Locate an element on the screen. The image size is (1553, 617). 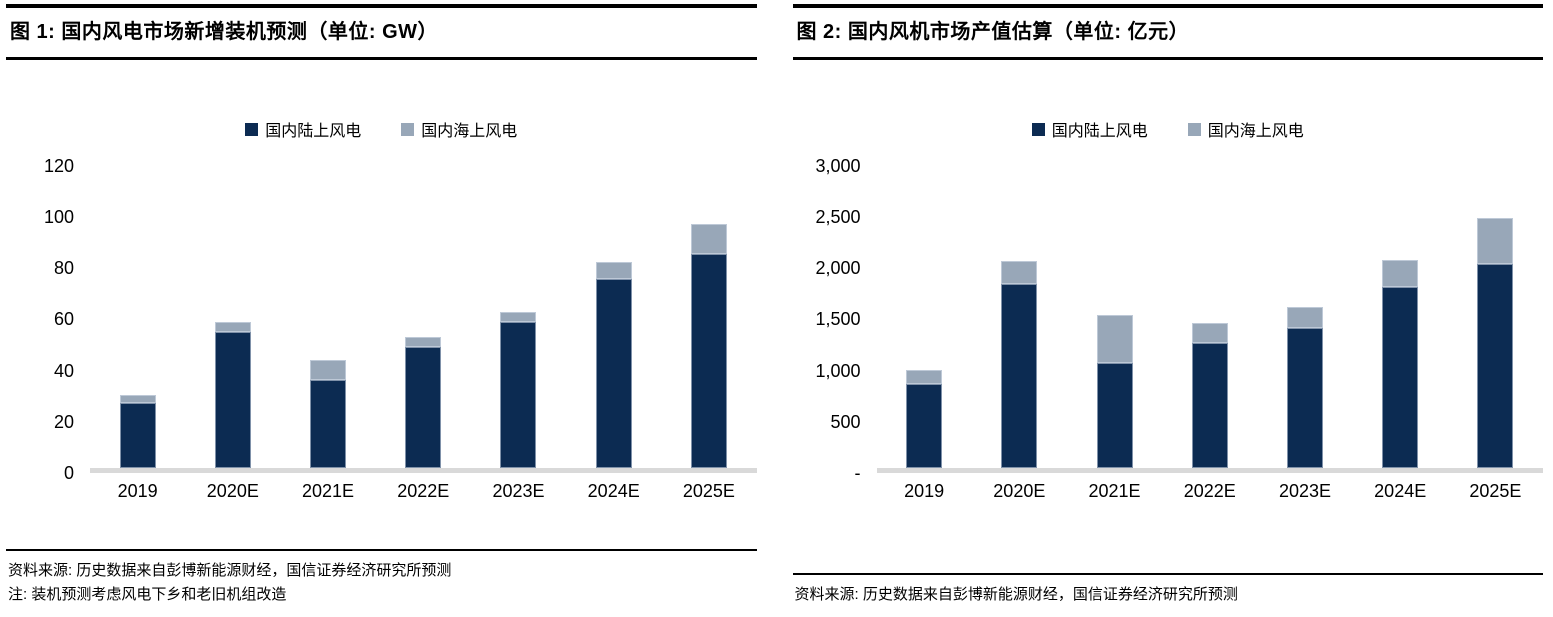
legend-label: 国内陆上风电 is located at coordinates (1099, 131).